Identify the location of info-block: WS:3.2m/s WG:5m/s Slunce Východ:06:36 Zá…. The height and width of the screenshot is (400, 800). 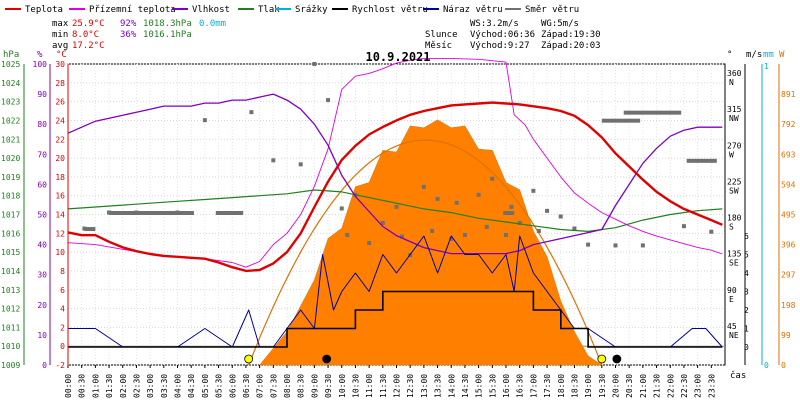
(513, 35).